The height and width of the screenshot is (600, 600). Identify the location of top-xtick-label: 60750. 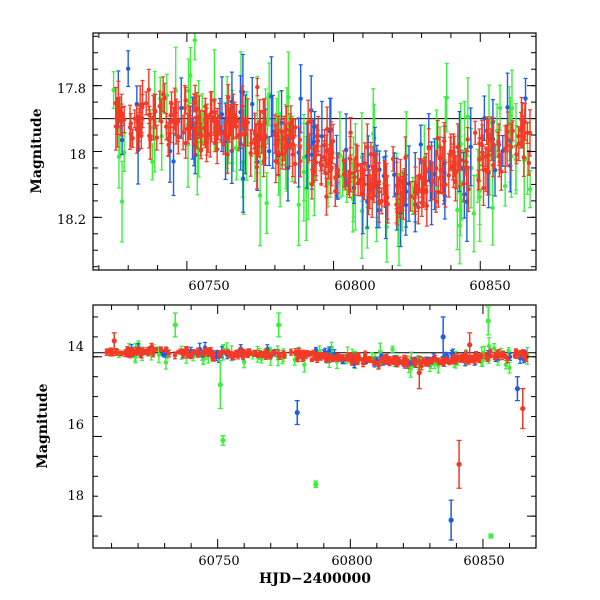
(208, 286).